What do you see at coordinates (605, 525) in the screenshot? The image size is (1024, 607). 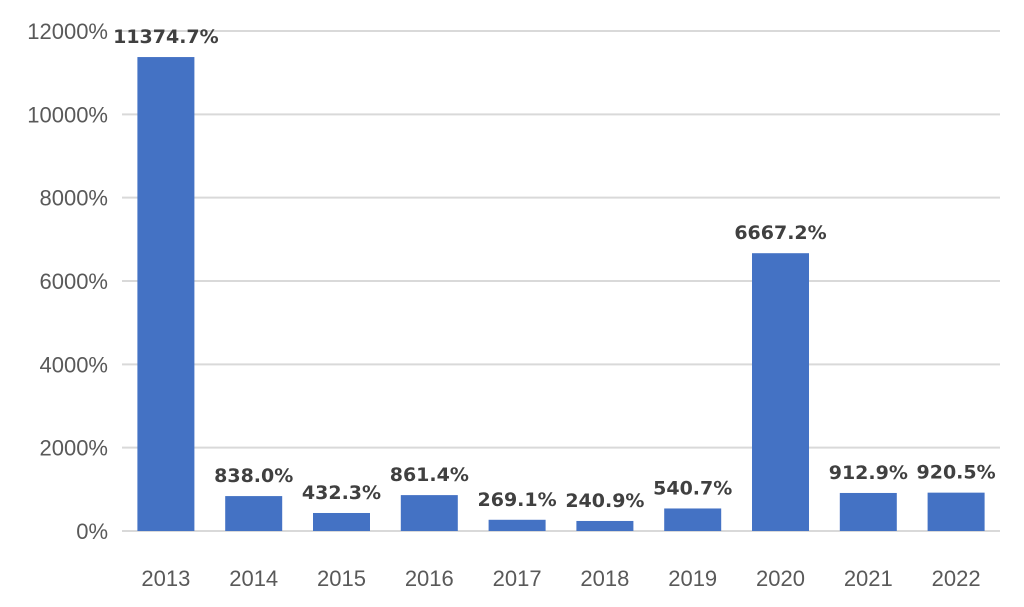 I see `bar-2018` at bounding box center [605, 525].